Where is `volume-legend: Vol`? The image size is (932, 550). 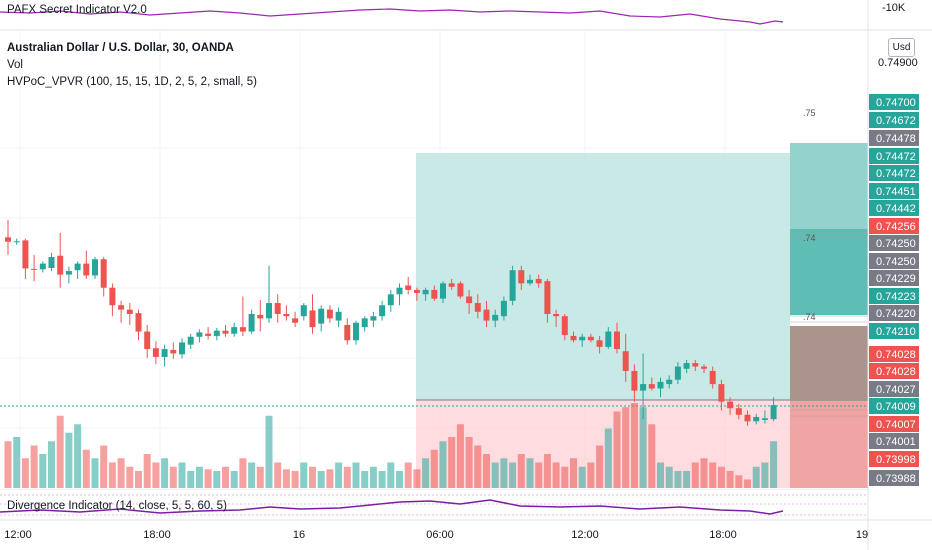 volume-legend: Vol is located at coordinates (15, 65).